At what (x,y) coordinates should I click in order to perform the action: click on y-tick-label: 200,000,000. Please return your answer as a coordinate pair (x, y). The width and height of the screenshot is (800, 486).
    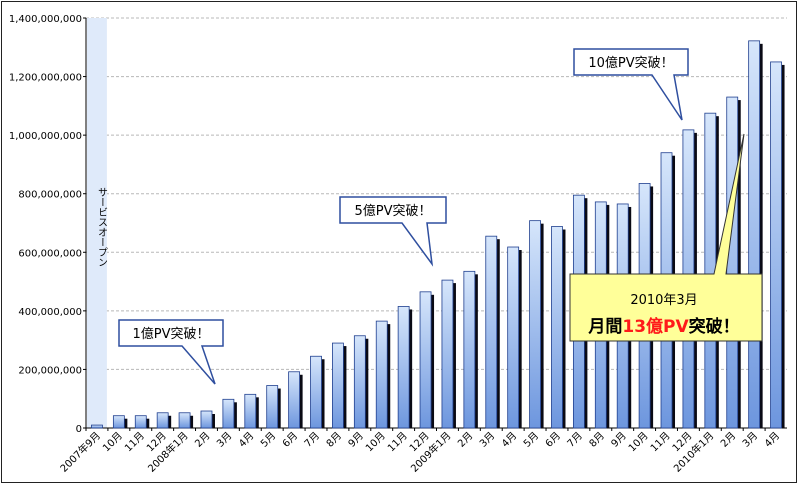
    Looking at the image, I should click on (50, 370).